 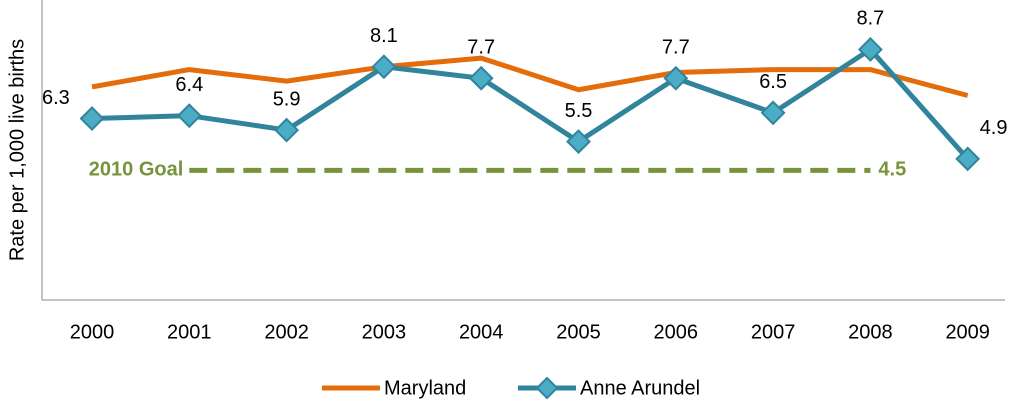 I want to click on data-label: 6.4, so click(x=189, y=85).